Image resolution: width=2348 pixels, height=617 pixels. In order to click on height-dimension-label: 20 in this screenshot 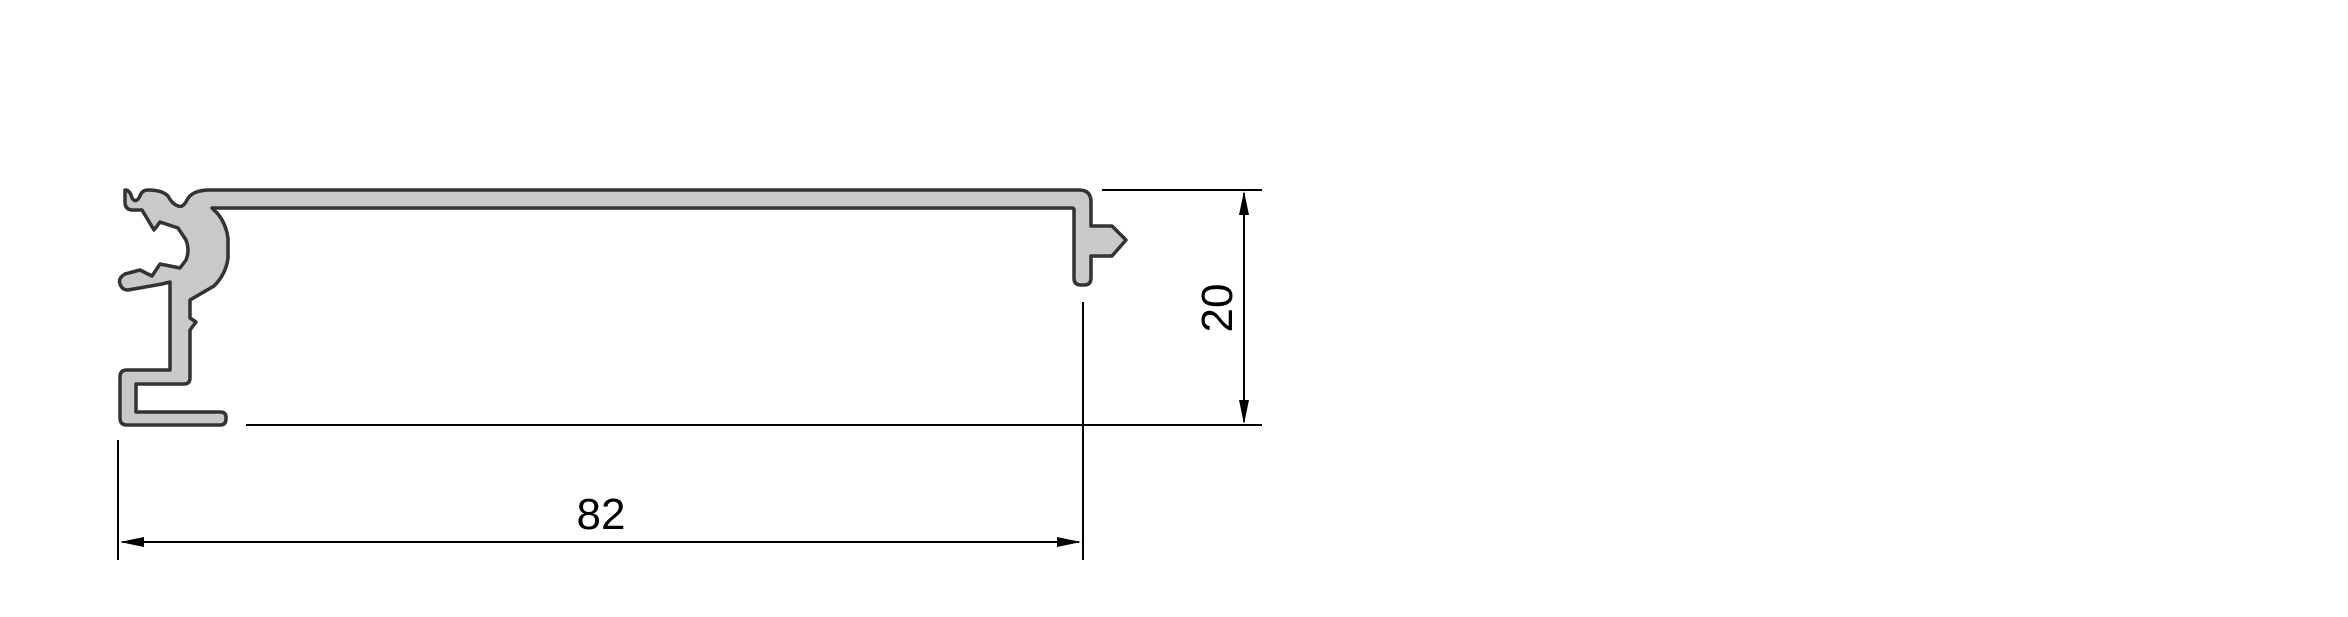, I will do `click(1217, 308)`.